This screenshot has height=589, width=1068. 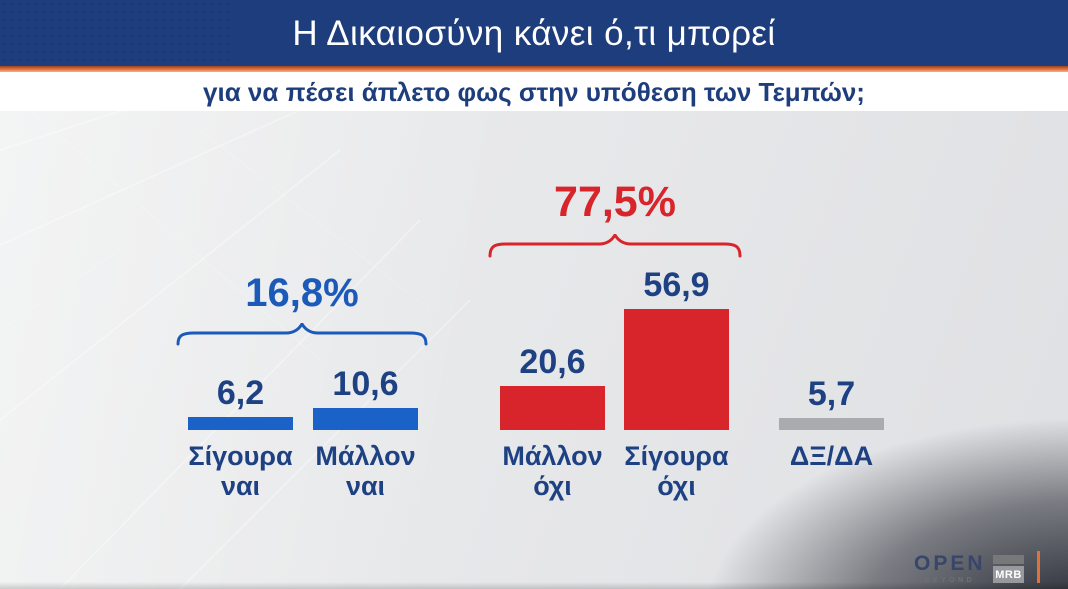 What do you see at coordinates (950, 563) in the screenshot?
I see `open-logo-text: OPEN` at bounding box center [950, 563].